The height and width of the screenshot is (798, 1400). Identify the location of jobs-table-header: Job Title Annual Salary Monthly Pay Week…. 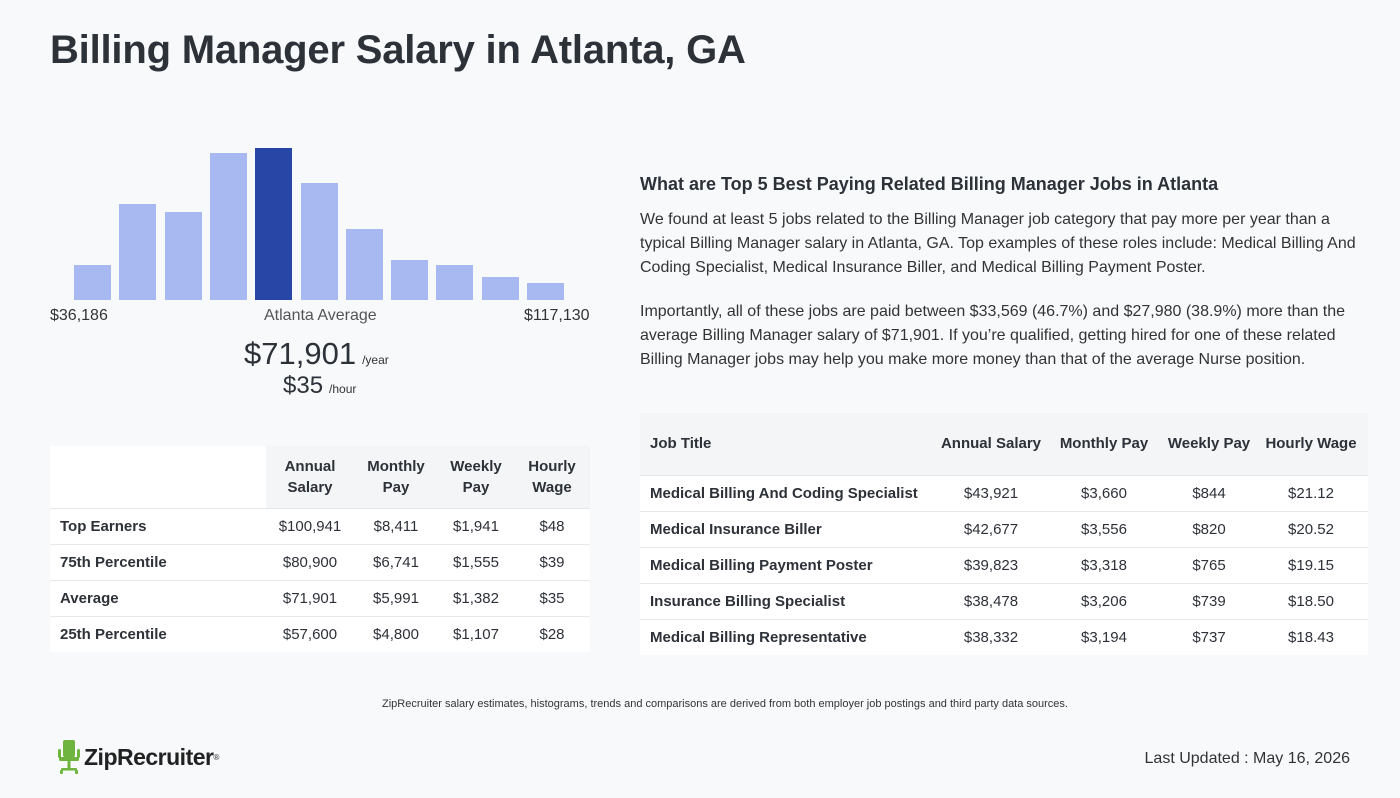
(1004, 444).